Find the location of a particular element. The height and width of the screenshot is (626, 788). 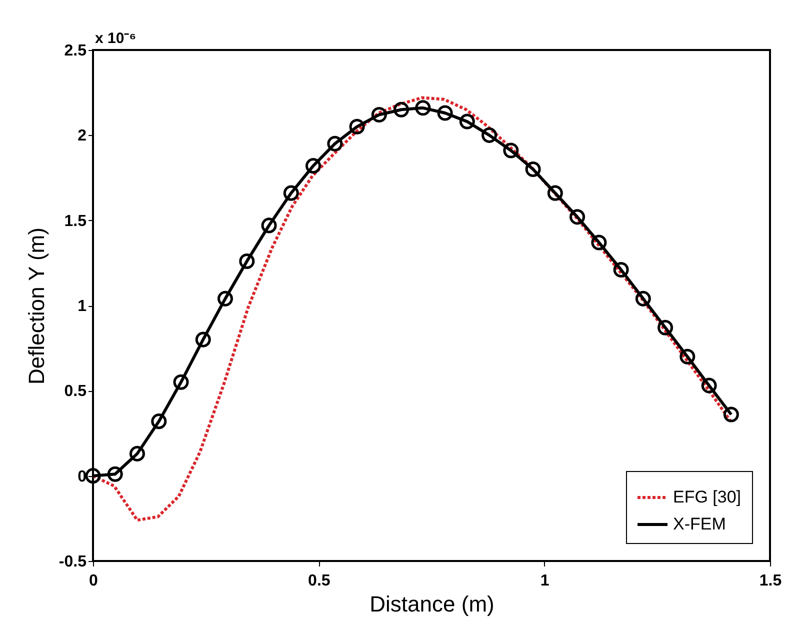

y-tick-label: 0.5 is located at coordinates (75, 391).